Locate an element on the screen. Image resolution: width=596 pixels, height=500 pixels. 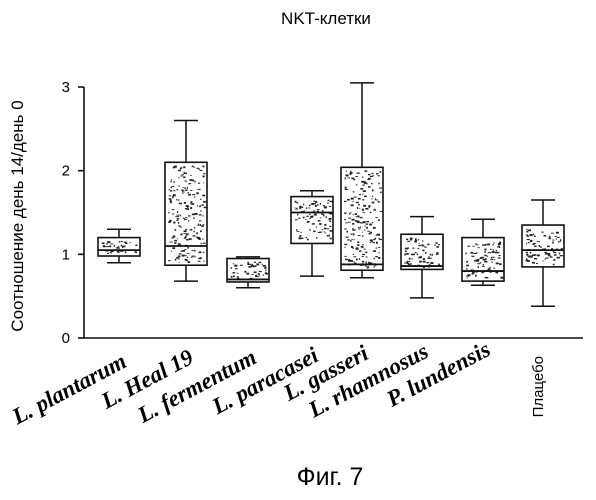
chart-title: NKT-клетки is located at coordinates (326, 18).